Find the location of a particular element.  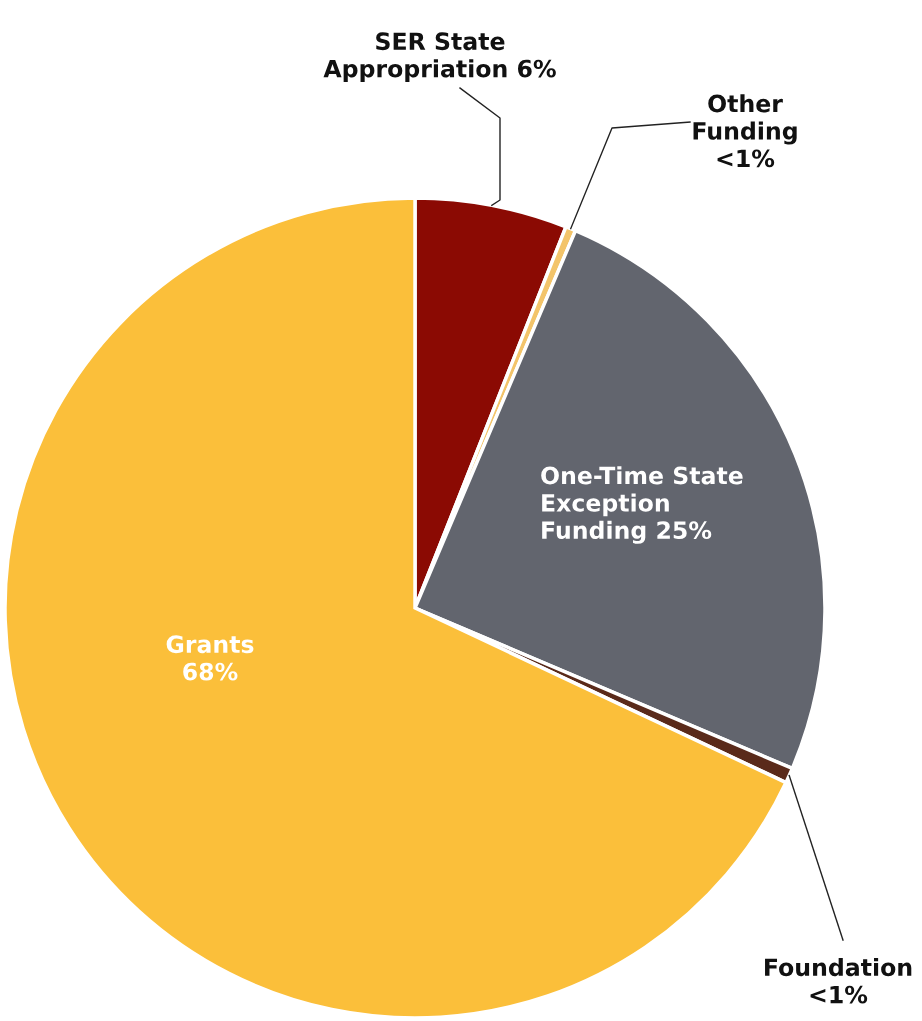

data-label: 68% is located at coordinates (210, 671).